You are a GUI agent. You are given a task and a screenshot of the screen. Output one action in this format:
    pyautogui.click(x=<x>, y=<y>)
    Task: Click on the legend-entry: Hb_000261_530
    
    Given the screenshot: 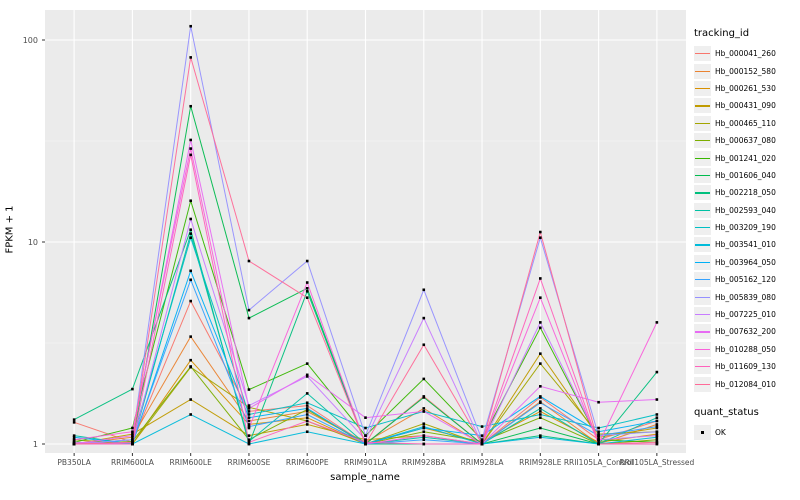 What is the action you would take?
    pyautogui.click(x=746, y=88)
    